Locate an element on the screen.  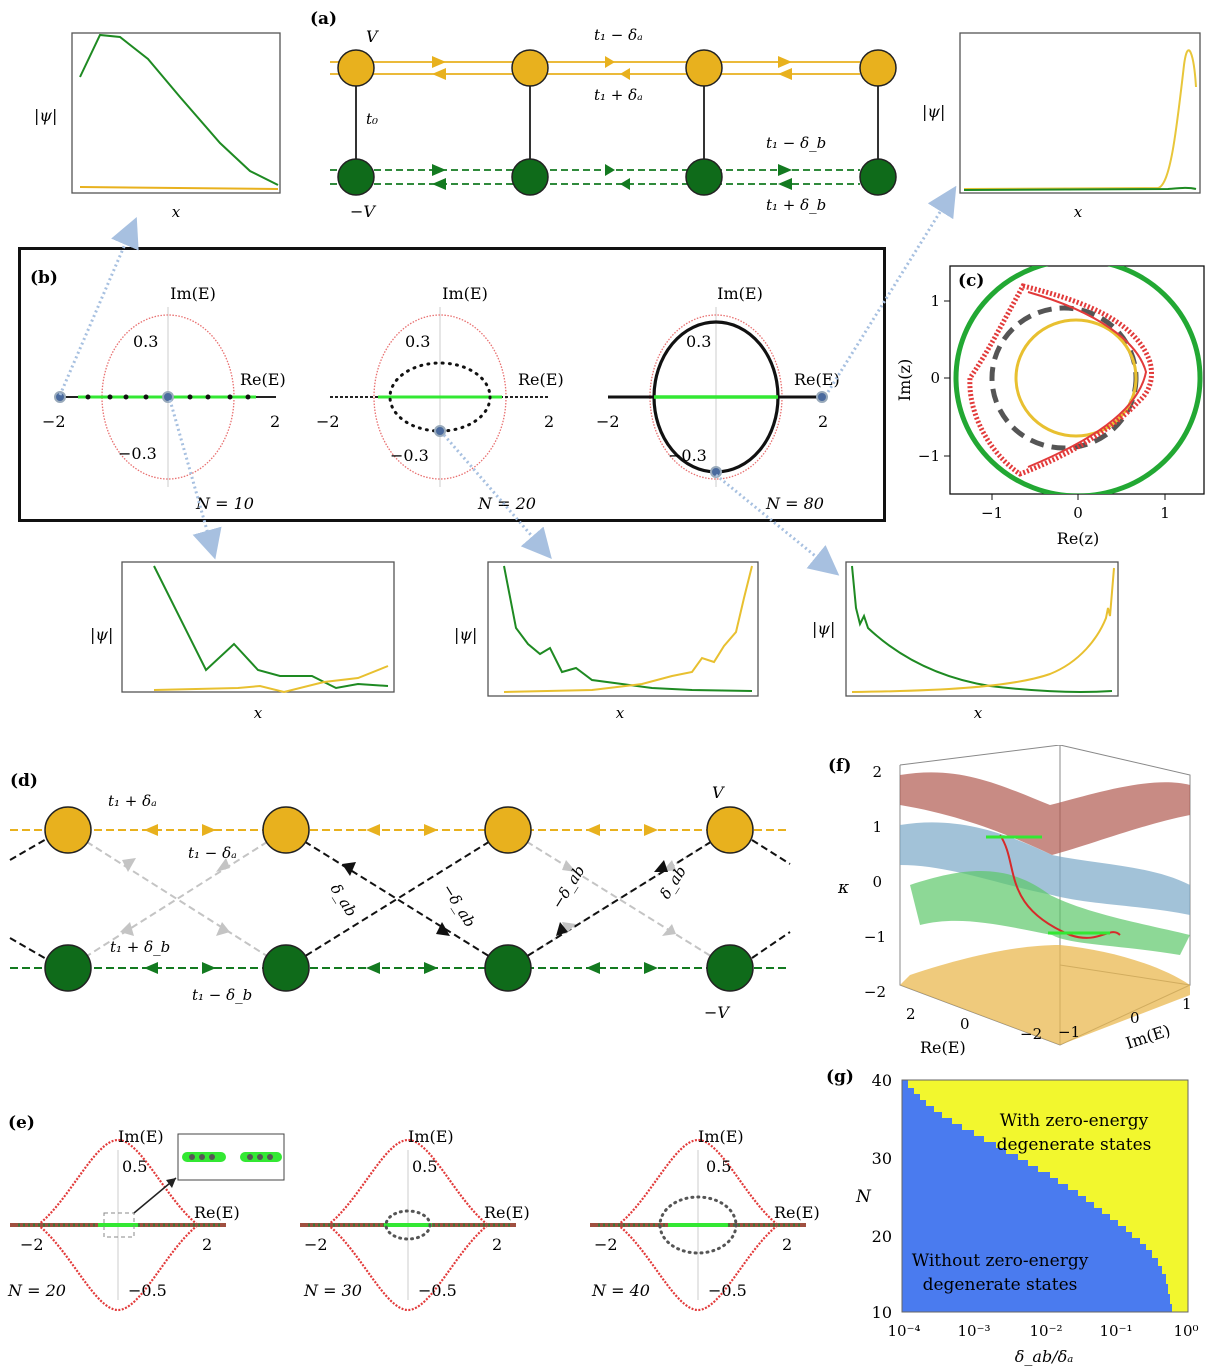
red-gbz-curve is located at coordinates (1060, 380).